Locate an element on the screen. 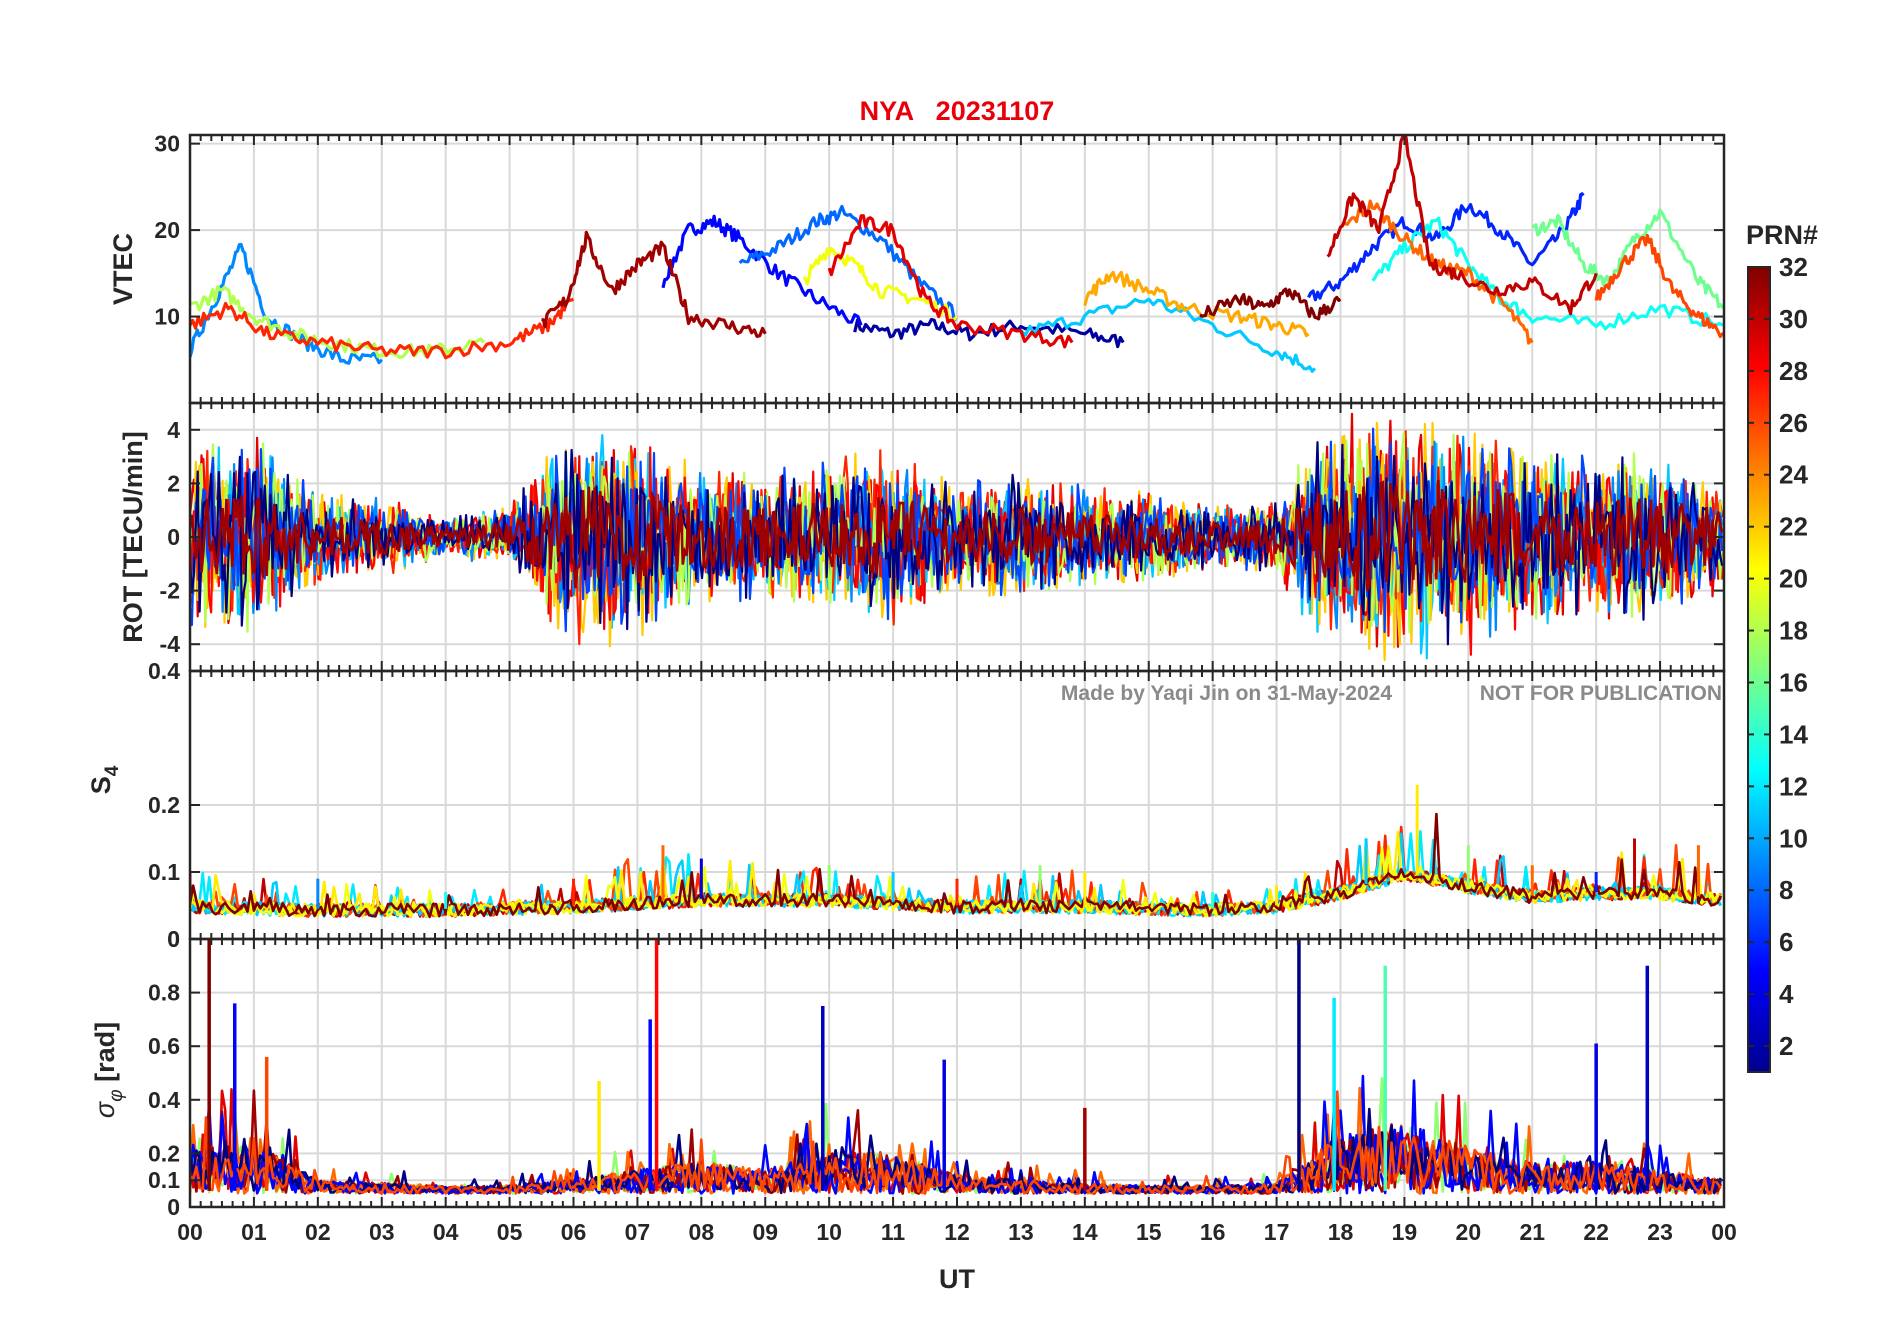  x-tick-label: 17 is located at coordinates (1277, 1232).